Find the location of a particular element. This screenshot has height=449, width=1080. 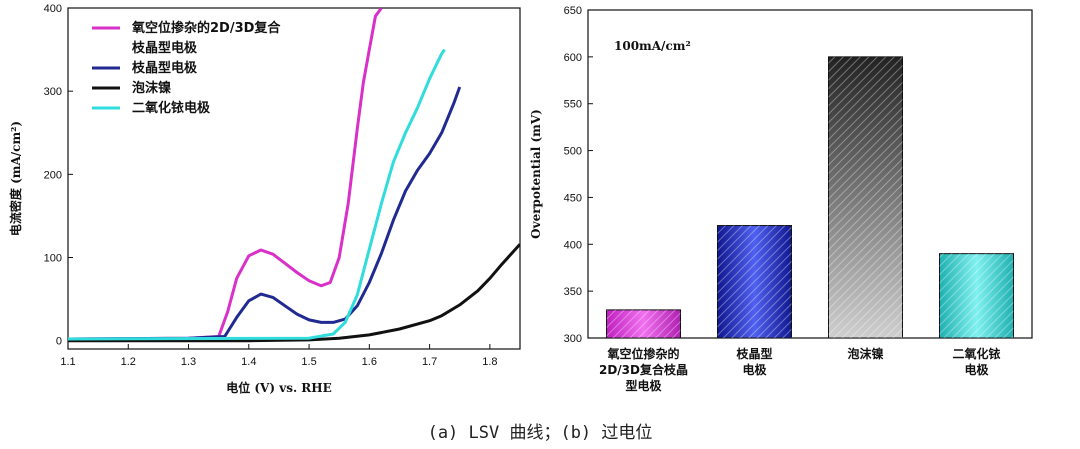

overpotential-category-label: 氧空位掺杂的 2D/3D复合枝晶型电极 is located at coordinates (643, 369).